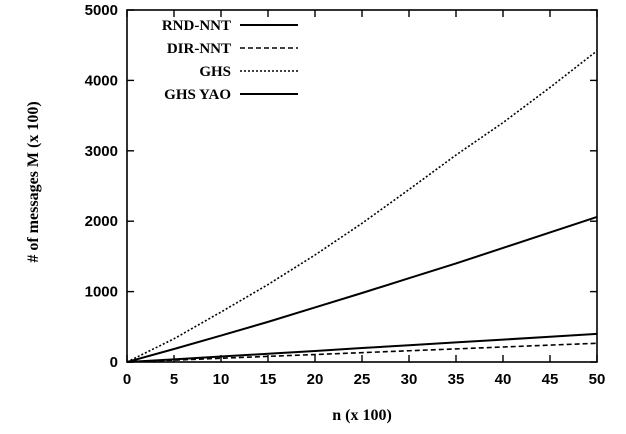  I want to click on x-axis-label: n (x 100), so click(362, 415).